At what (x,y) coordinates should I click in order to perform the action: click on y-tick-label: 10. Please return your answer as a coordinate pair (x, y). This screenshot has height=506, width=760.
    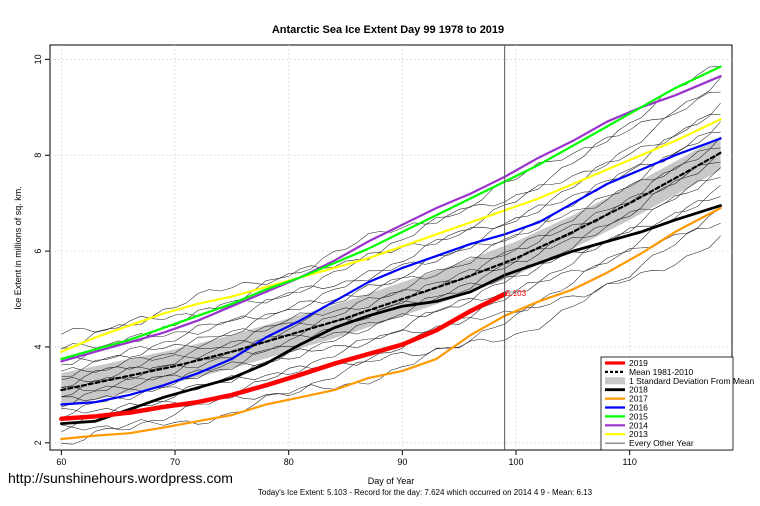
    Looking at the image, I should click on (38, 59).